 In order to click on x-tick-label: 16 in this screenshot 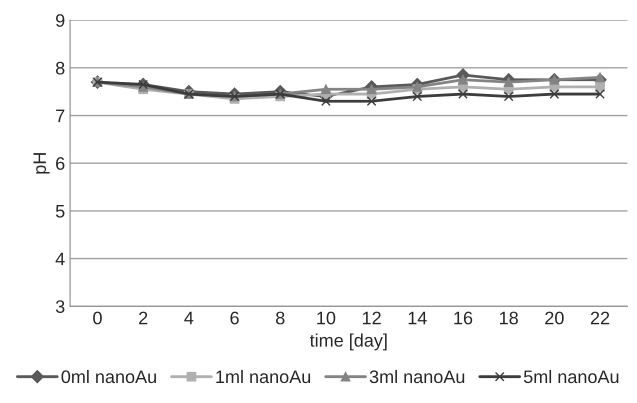, I will do `click(463, 318)`.